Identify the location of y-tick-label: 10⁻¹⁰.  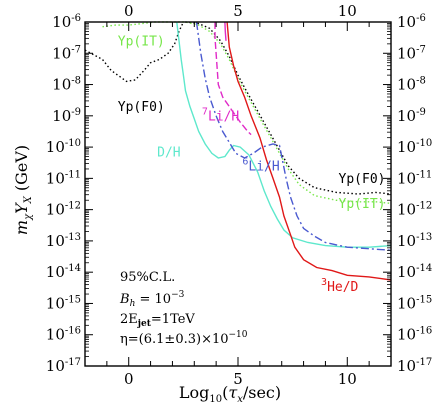
(63, 147).